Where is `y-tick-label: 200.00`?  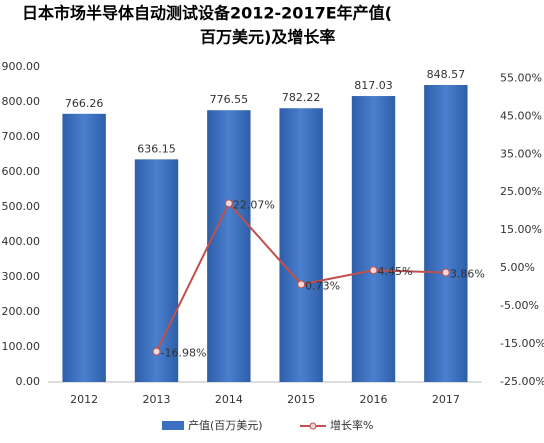
y-tick-label: 200.00 is located at coordinates (21, 311).